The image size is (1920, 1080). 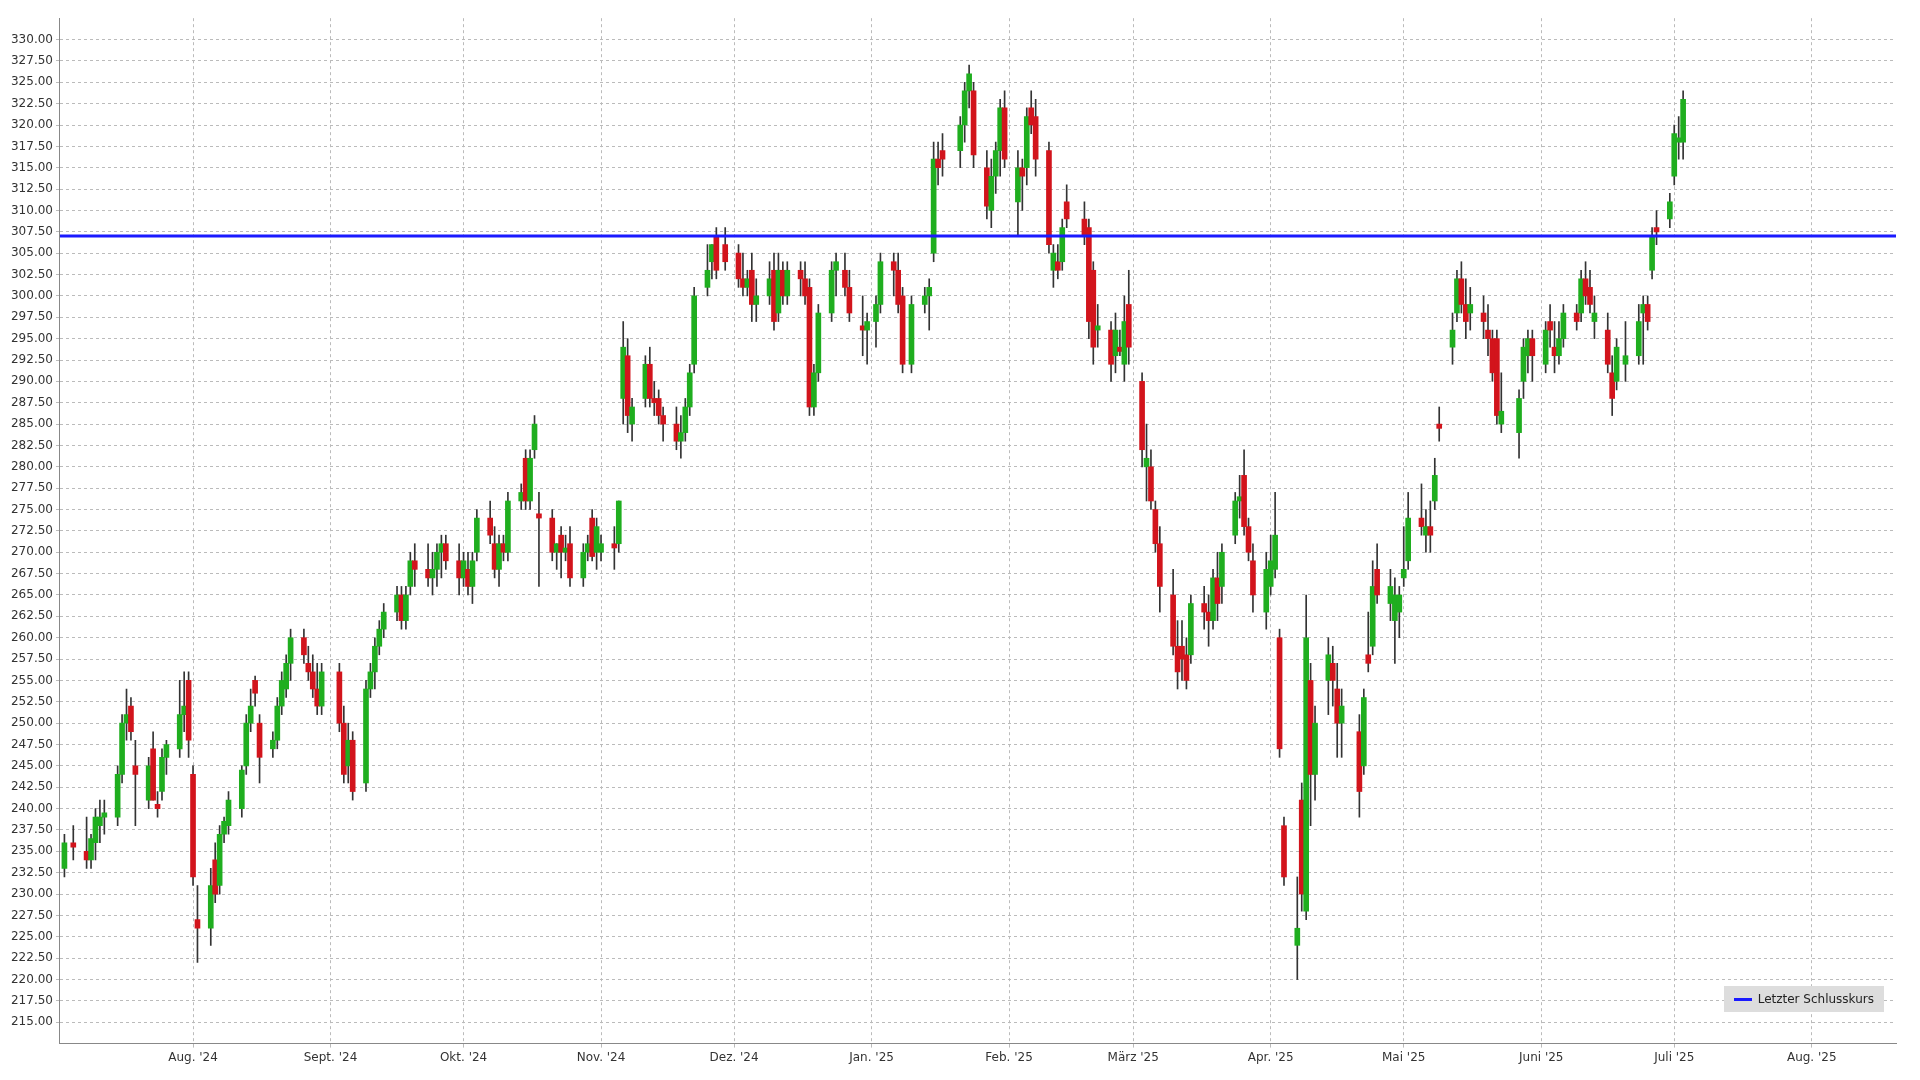 I want to click on y-tick-label: 330.00, so click(x=31, y=38).